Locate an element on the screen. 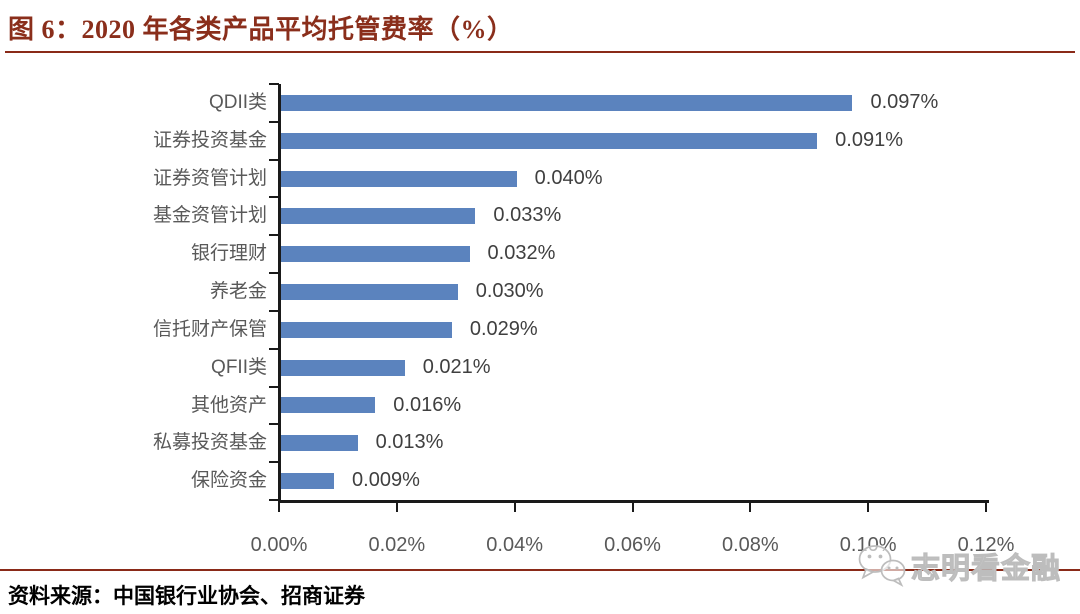 This screenshot has width=1080, height=614. value-label: 0.013% is located at coordinates (409, 442).